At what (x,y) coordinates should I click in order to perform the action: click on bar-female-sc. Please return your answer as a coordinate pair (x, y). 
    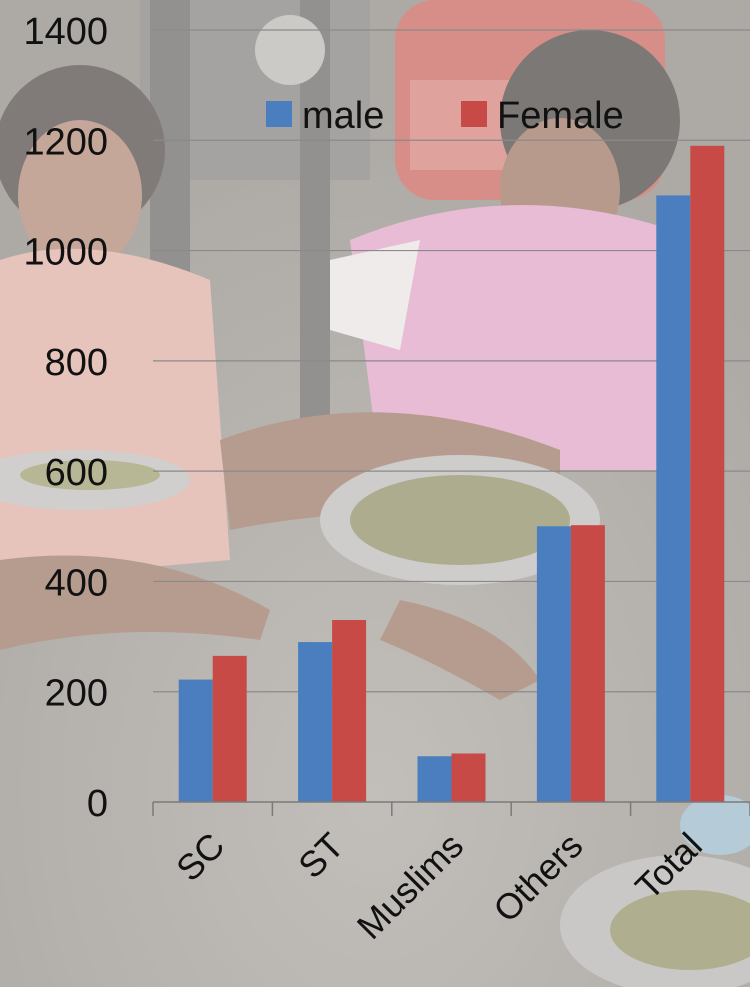
    Looking at the image, I should click on (229, 728).